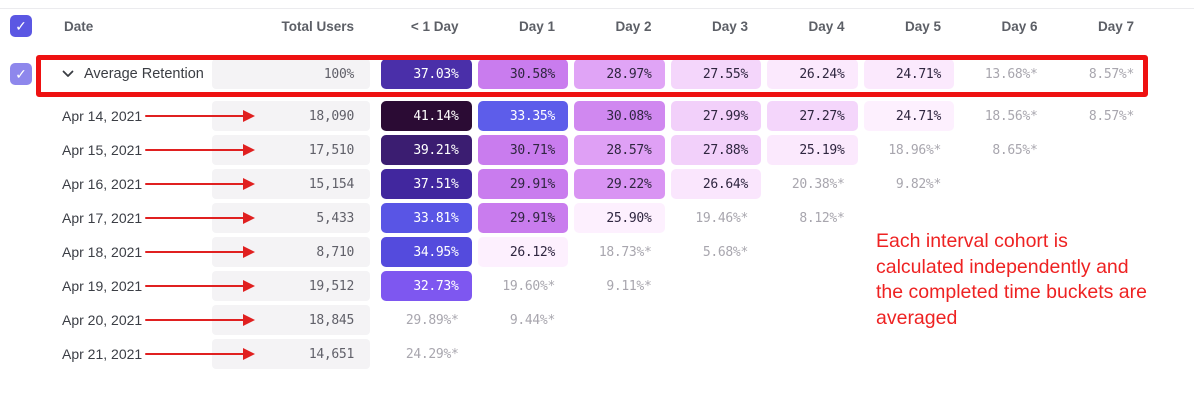  What do you see at coordinates (291, 252) in the screenshot?
I see `total-users-cell: 8,710` at bounding box center [291, 252].